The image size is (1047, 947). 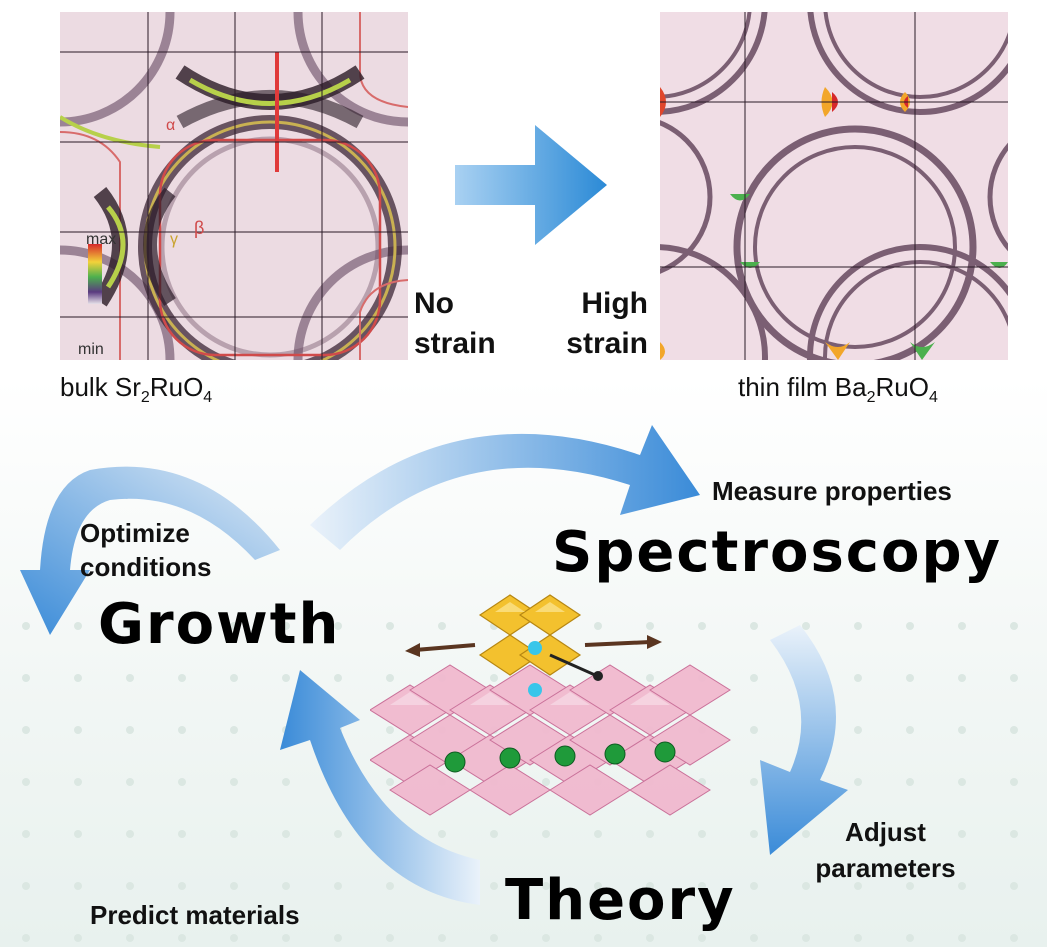 What do you see at coordinates (505, 487) in the screenshot?
I see `arrow-growth-to-spectroscopy` at bounding box center [505, 487].